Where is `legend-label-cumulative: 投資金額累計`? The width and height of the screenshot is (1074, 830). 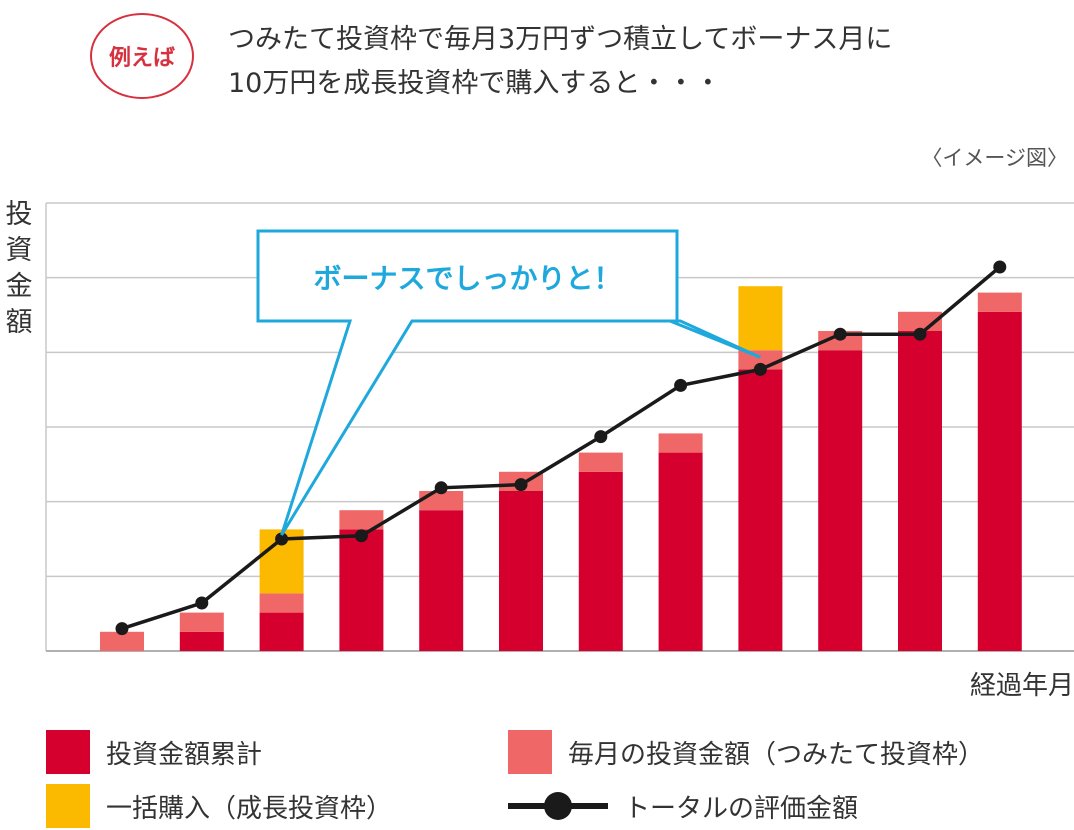 legend-label-cumulative: 投資金額累計 is located at coordinates (184, 754).